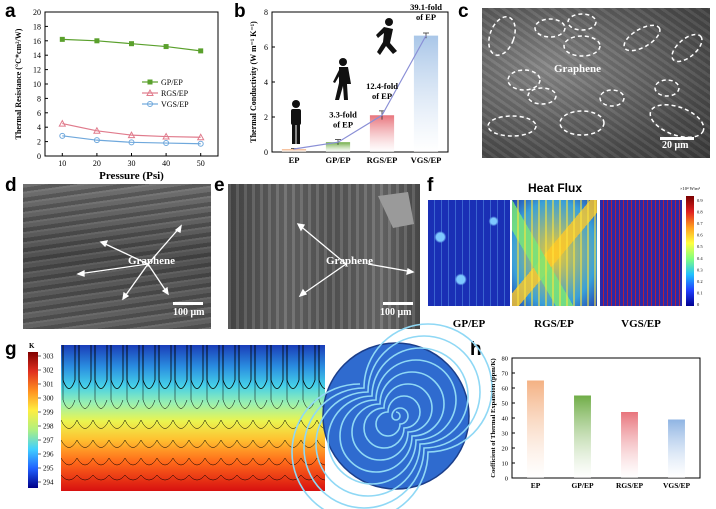  Describe the element at coordinates (700, 212) in the screenshot. I see `colorbar-tick-label: 0.8` at that location.